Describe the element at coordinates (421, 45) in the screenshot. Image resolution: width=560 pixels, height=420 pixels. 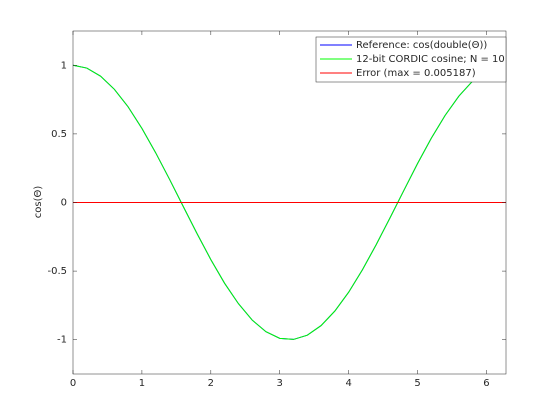
I see `legend-label: Reference: cos(double(Θ))` at that location.